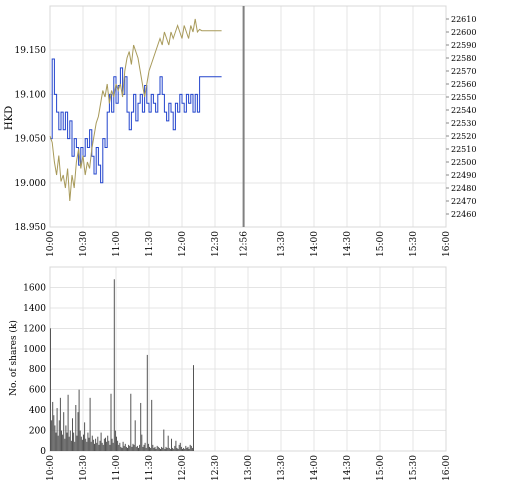 The height and width of the screenshot is (504, 520). I want to click on volume-y-tick-label: 1000, so click(34, 350).